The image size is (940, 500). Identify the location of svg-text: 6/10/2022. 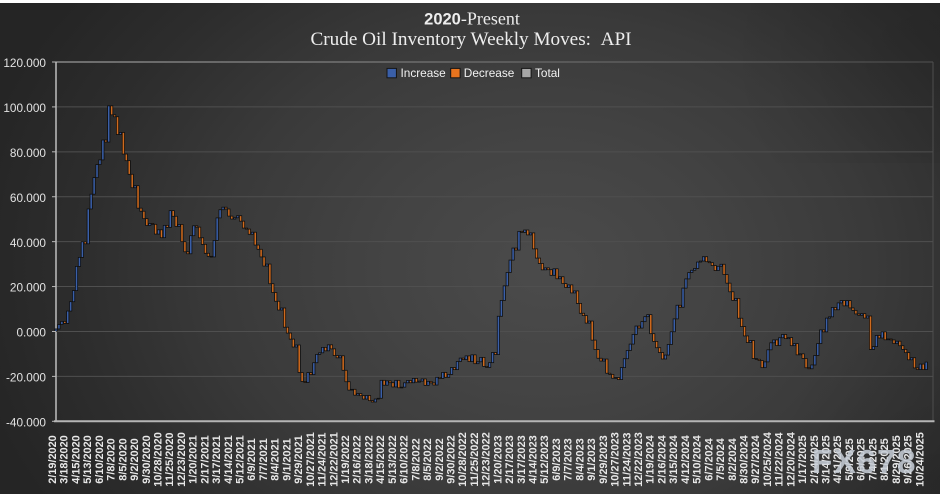
(405, 459).